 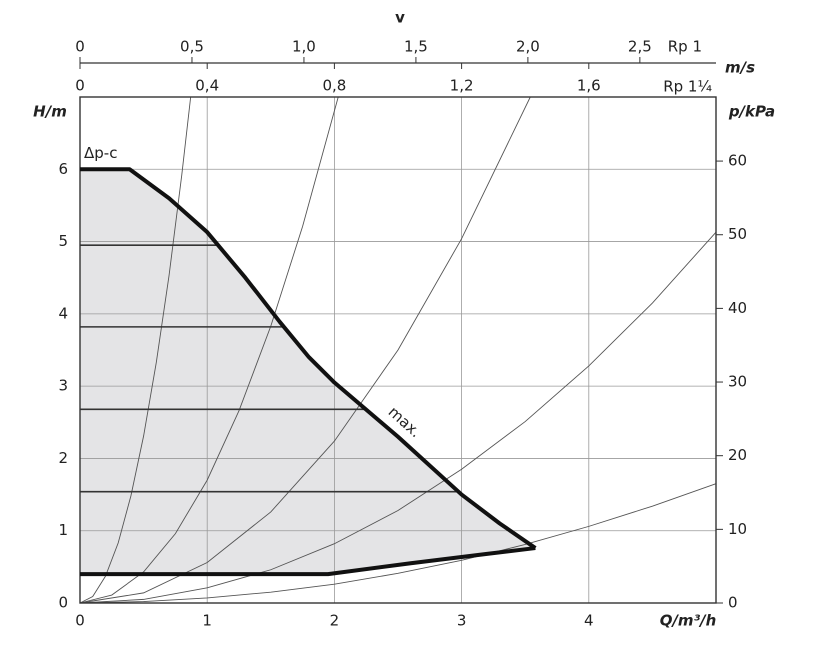 I want to click on top-tick-label: 0,5, so click(x=192, y=47).